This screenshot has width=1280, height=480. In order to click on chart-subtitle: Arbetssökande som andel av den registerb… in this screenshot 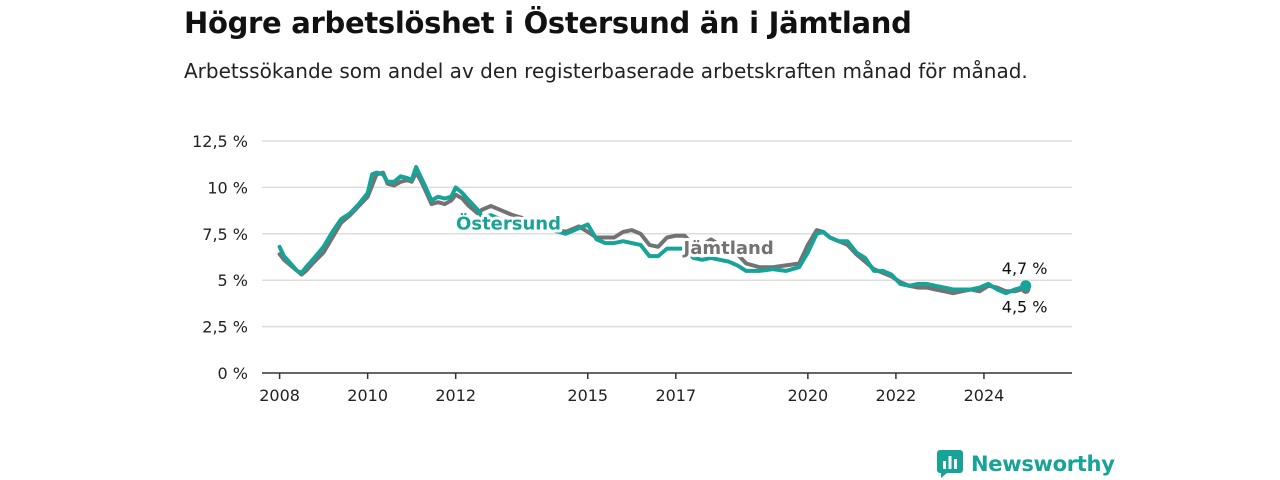, I will do `click(606, 71)`.